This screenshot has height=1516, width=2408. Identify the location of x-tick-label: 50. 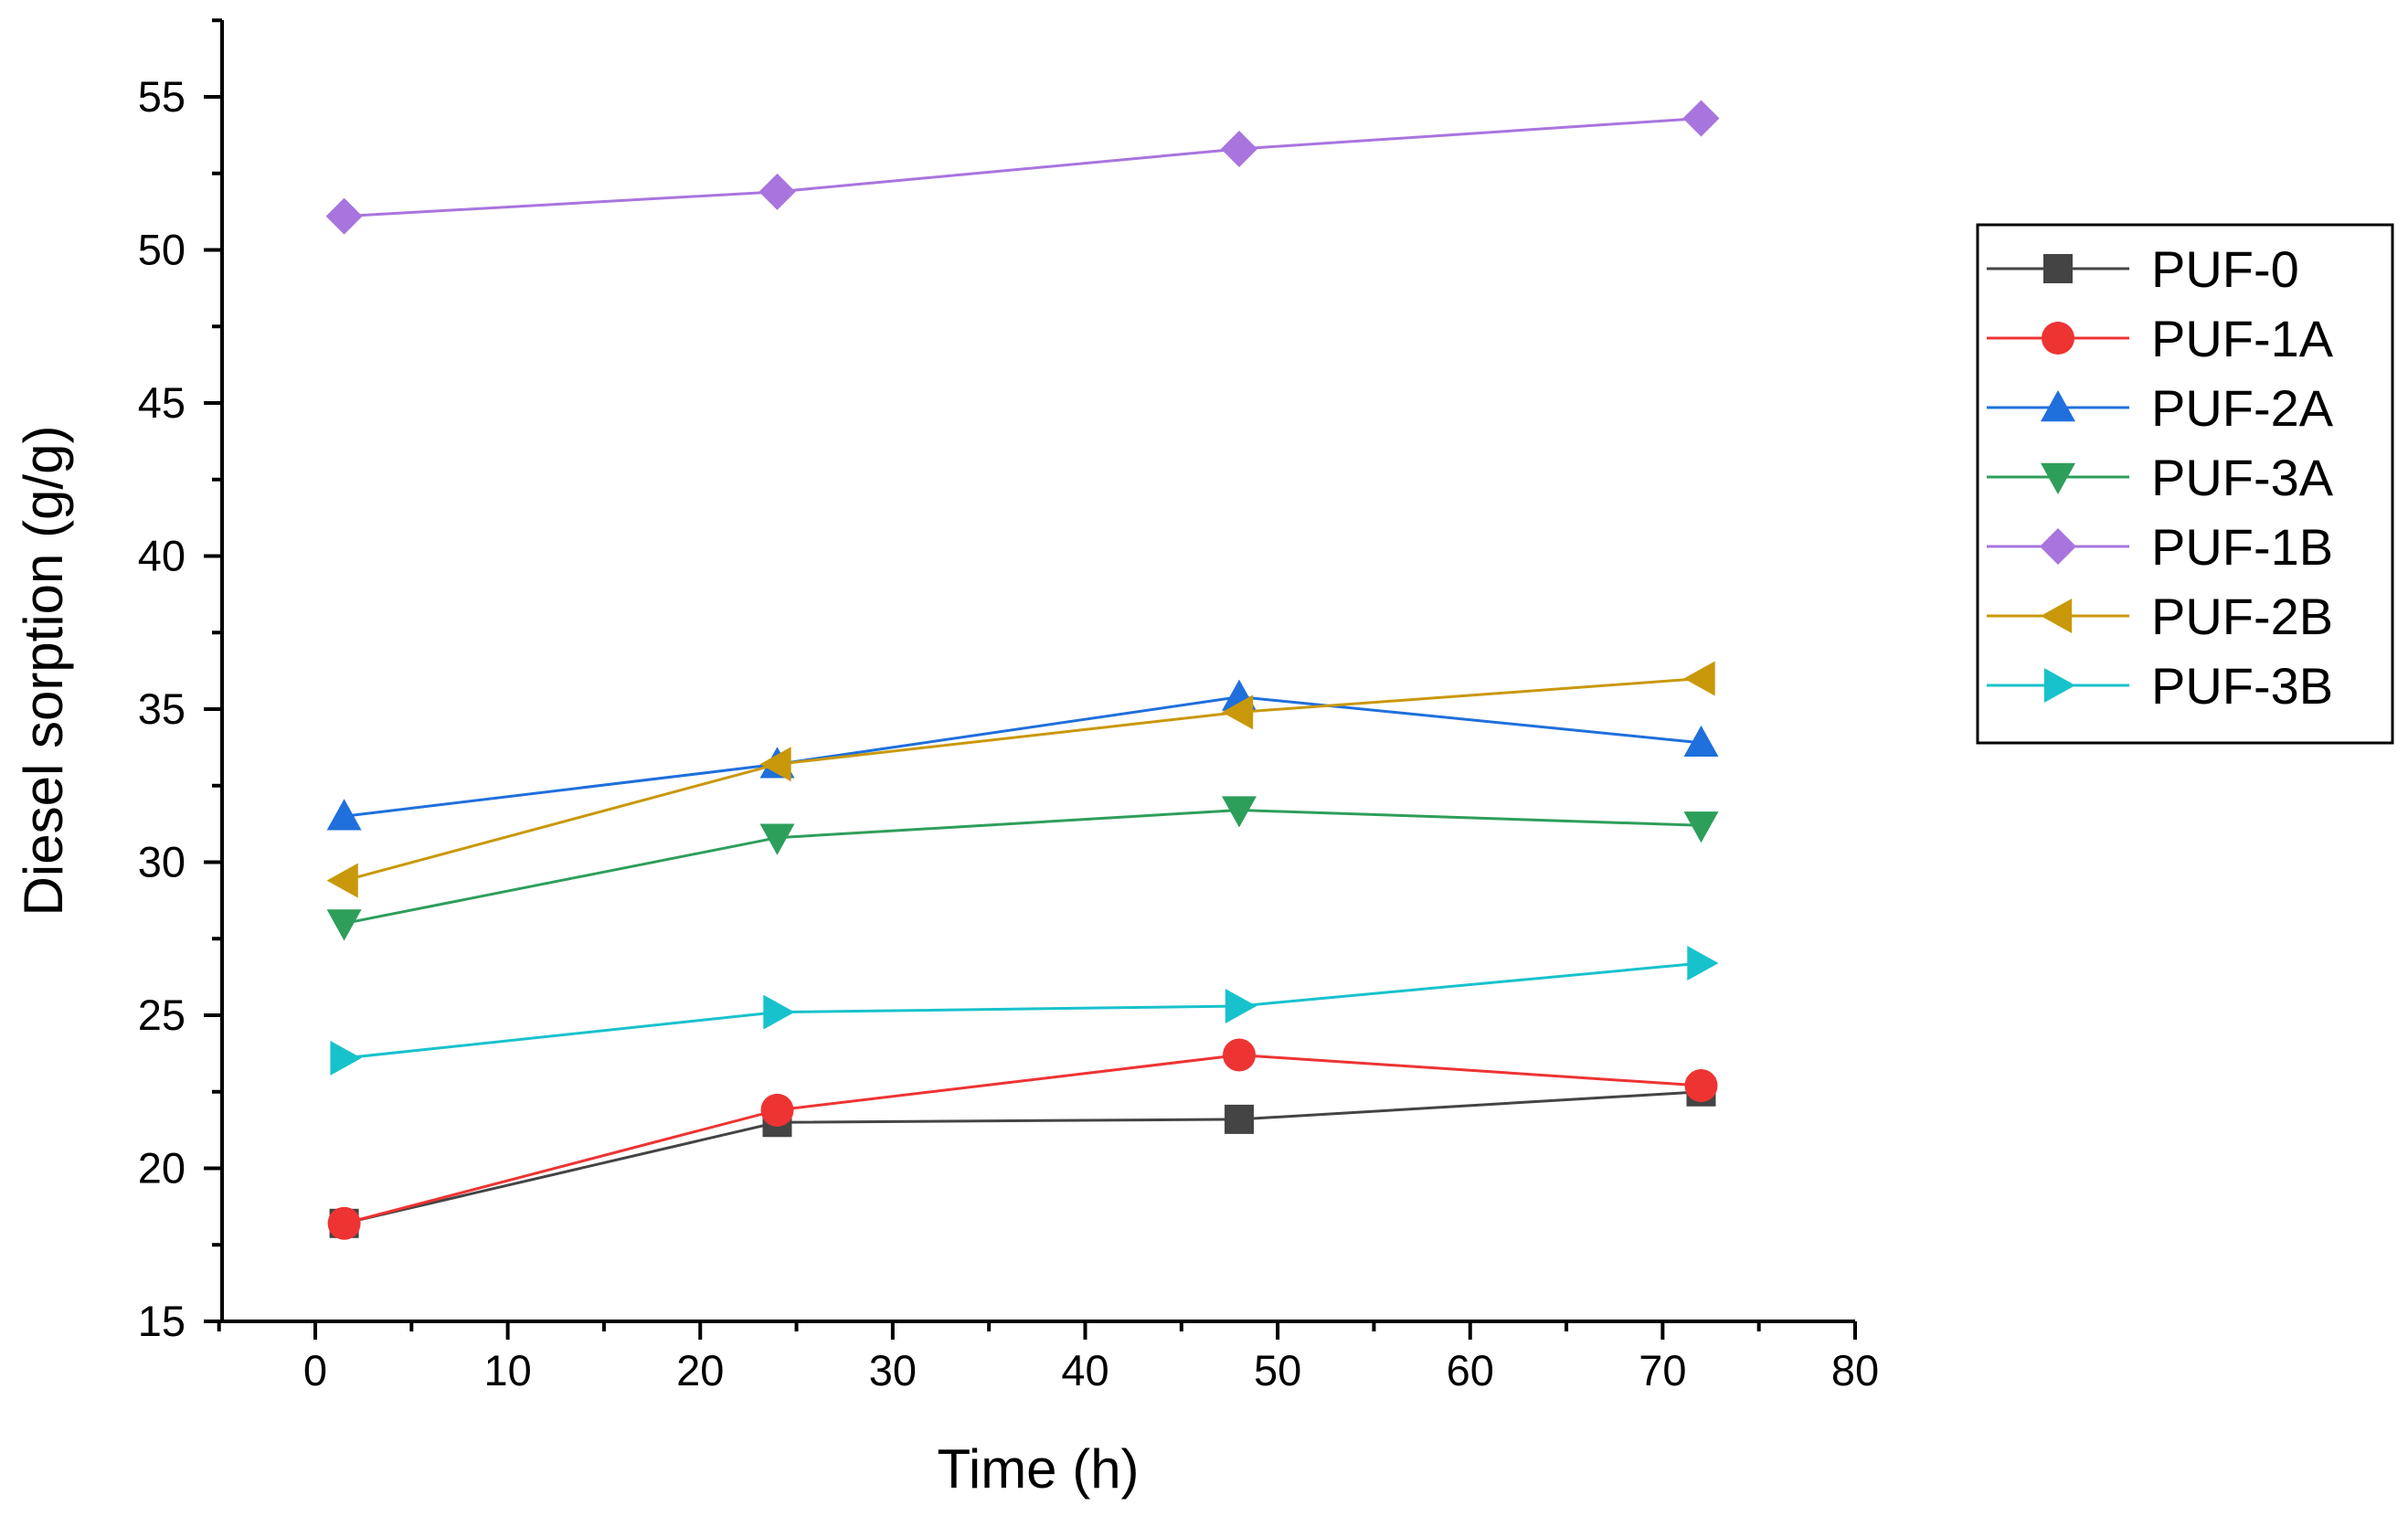
(1278, 1370).